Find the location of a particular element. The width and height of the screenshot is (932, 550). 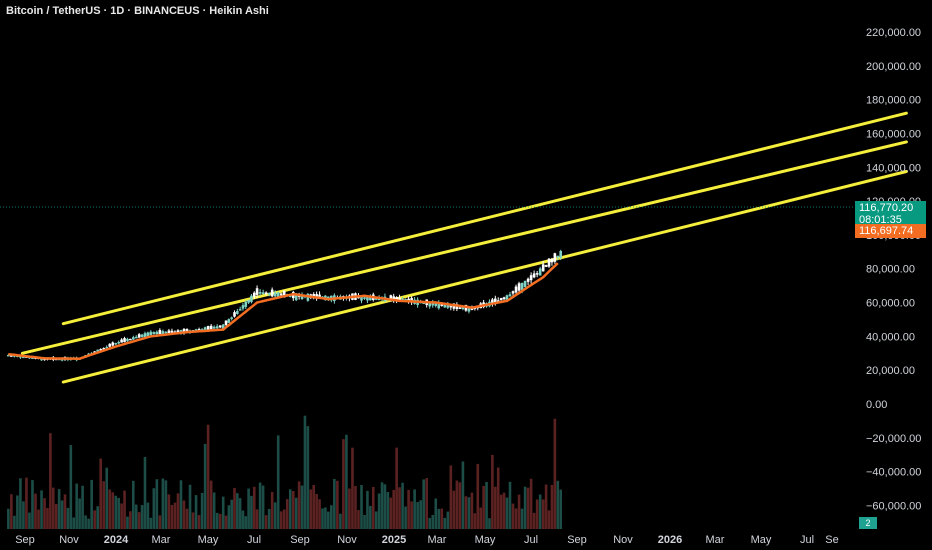

moving-average is located at coordinates (283, 311).